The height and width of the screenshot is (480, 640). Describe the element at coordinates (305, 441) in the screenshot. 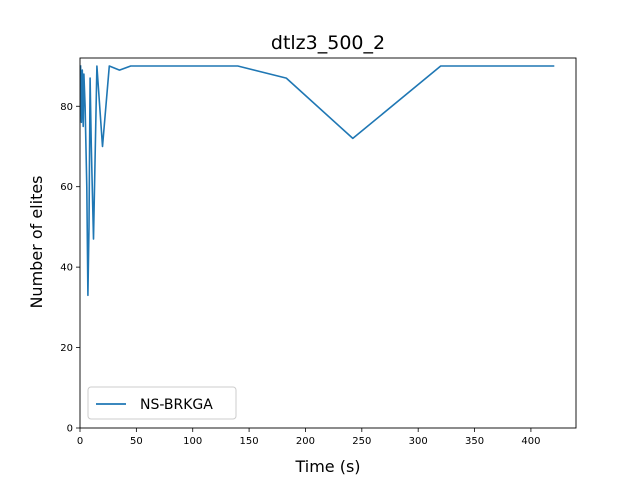

I see `x-tick-label-4: 200` at that location.